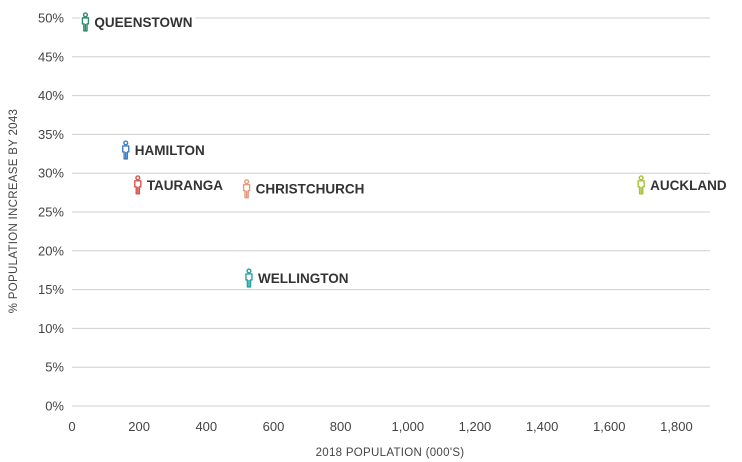 Image resolution: width=742 pixels, height=462 pixels. I want to click on data-point-hamilton: HAMILTON, so click(169, 149).